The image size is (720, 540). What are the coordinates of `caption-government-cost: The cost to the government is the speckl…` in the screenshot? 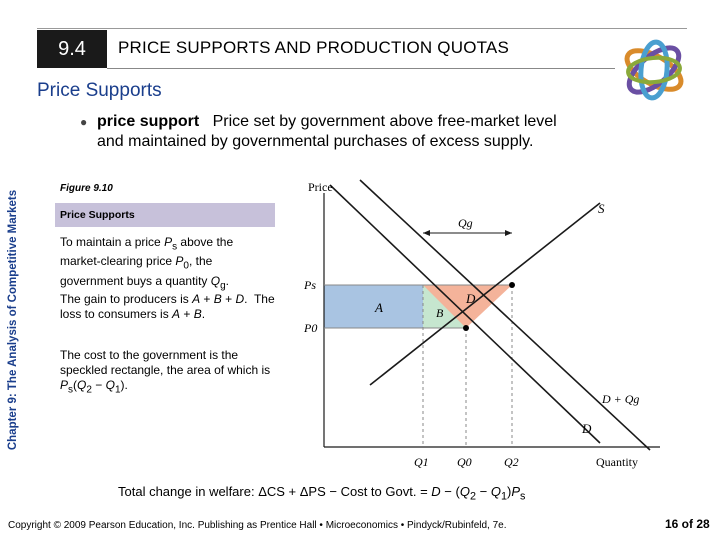 It's located at (165, 372).